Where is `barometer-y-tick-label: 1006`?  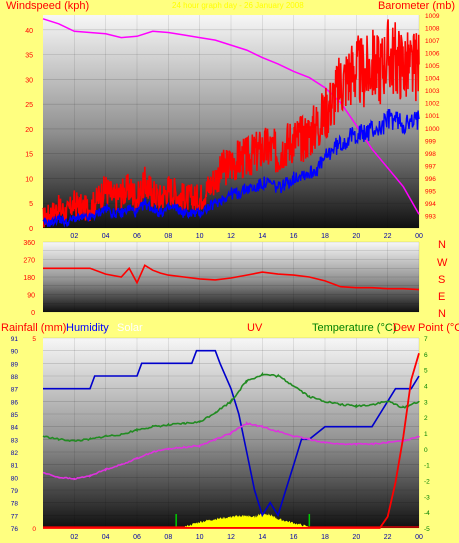 barometer-y-tick-label: 1006 is located at coordinates (432, 54).